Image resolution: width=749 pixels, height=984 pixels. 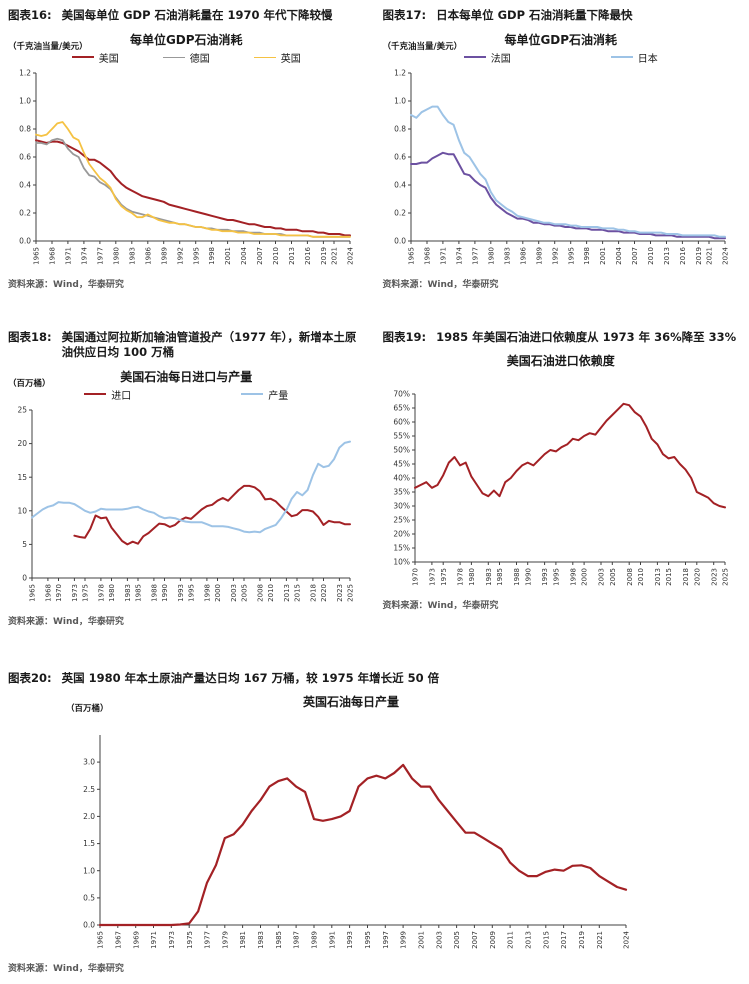 What do you see at coordinates (199, 59) in the screenshot?
I see `legend-label: 德国` at bounding box center [199, 59].